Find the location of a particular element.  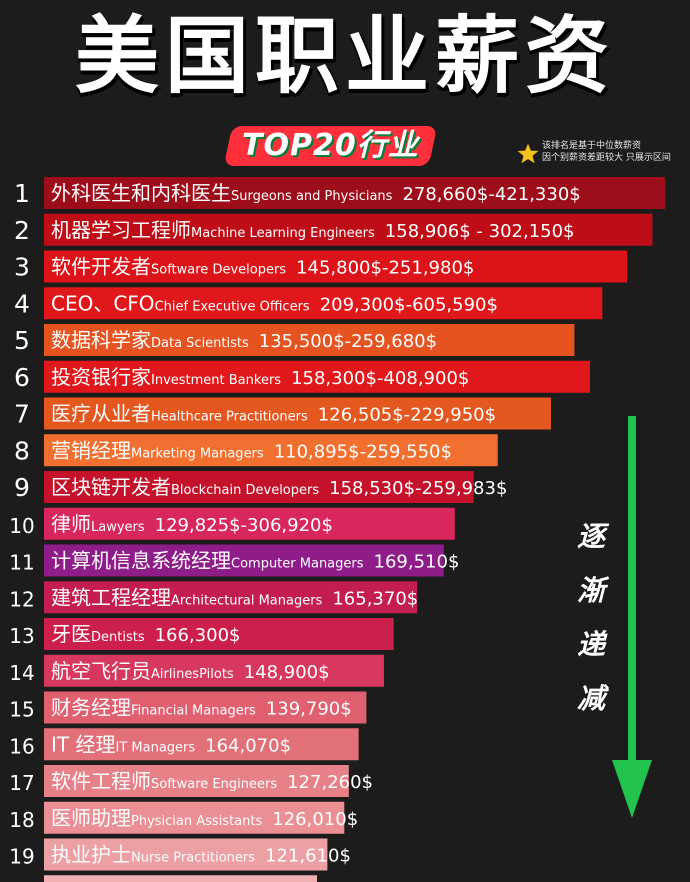

rank-number: 8 is located at coordinates (22, 450).